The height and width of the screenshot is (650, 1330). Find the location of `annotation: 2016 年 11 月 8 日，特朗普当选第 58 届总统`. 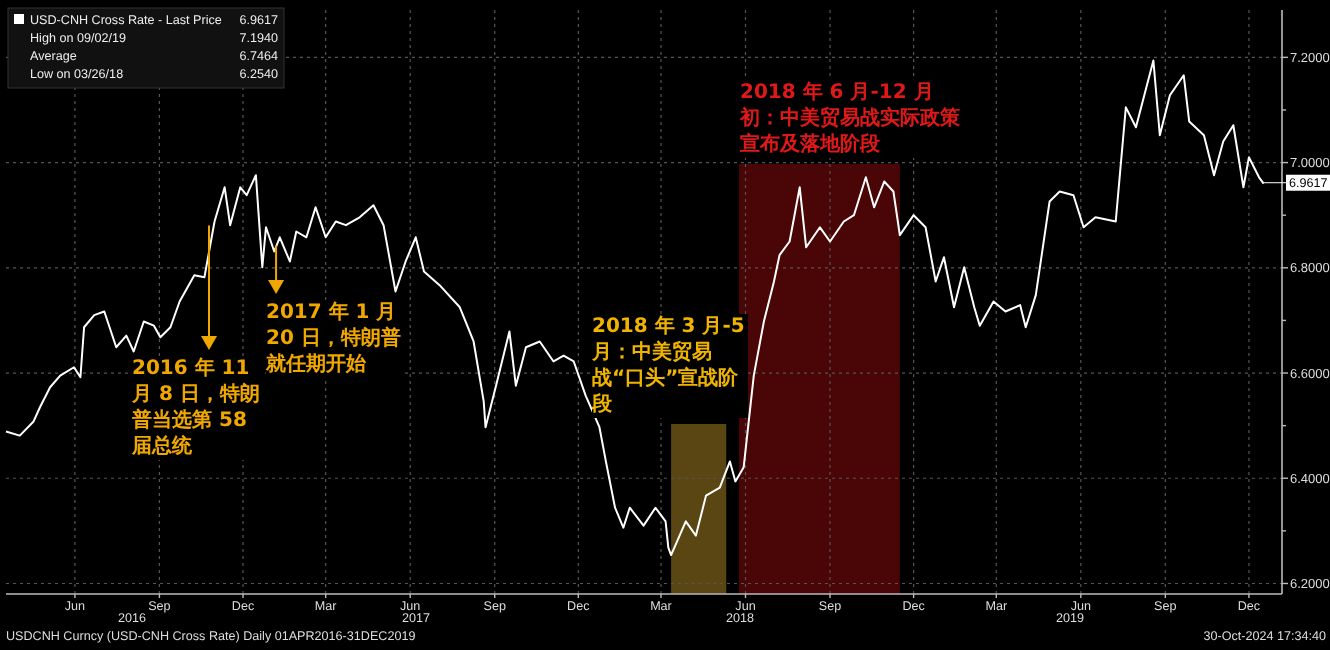

annotation: 2016 年 11 月 8 日，特朗普当选第 58 届总统 is located at coordinates (198, 408).